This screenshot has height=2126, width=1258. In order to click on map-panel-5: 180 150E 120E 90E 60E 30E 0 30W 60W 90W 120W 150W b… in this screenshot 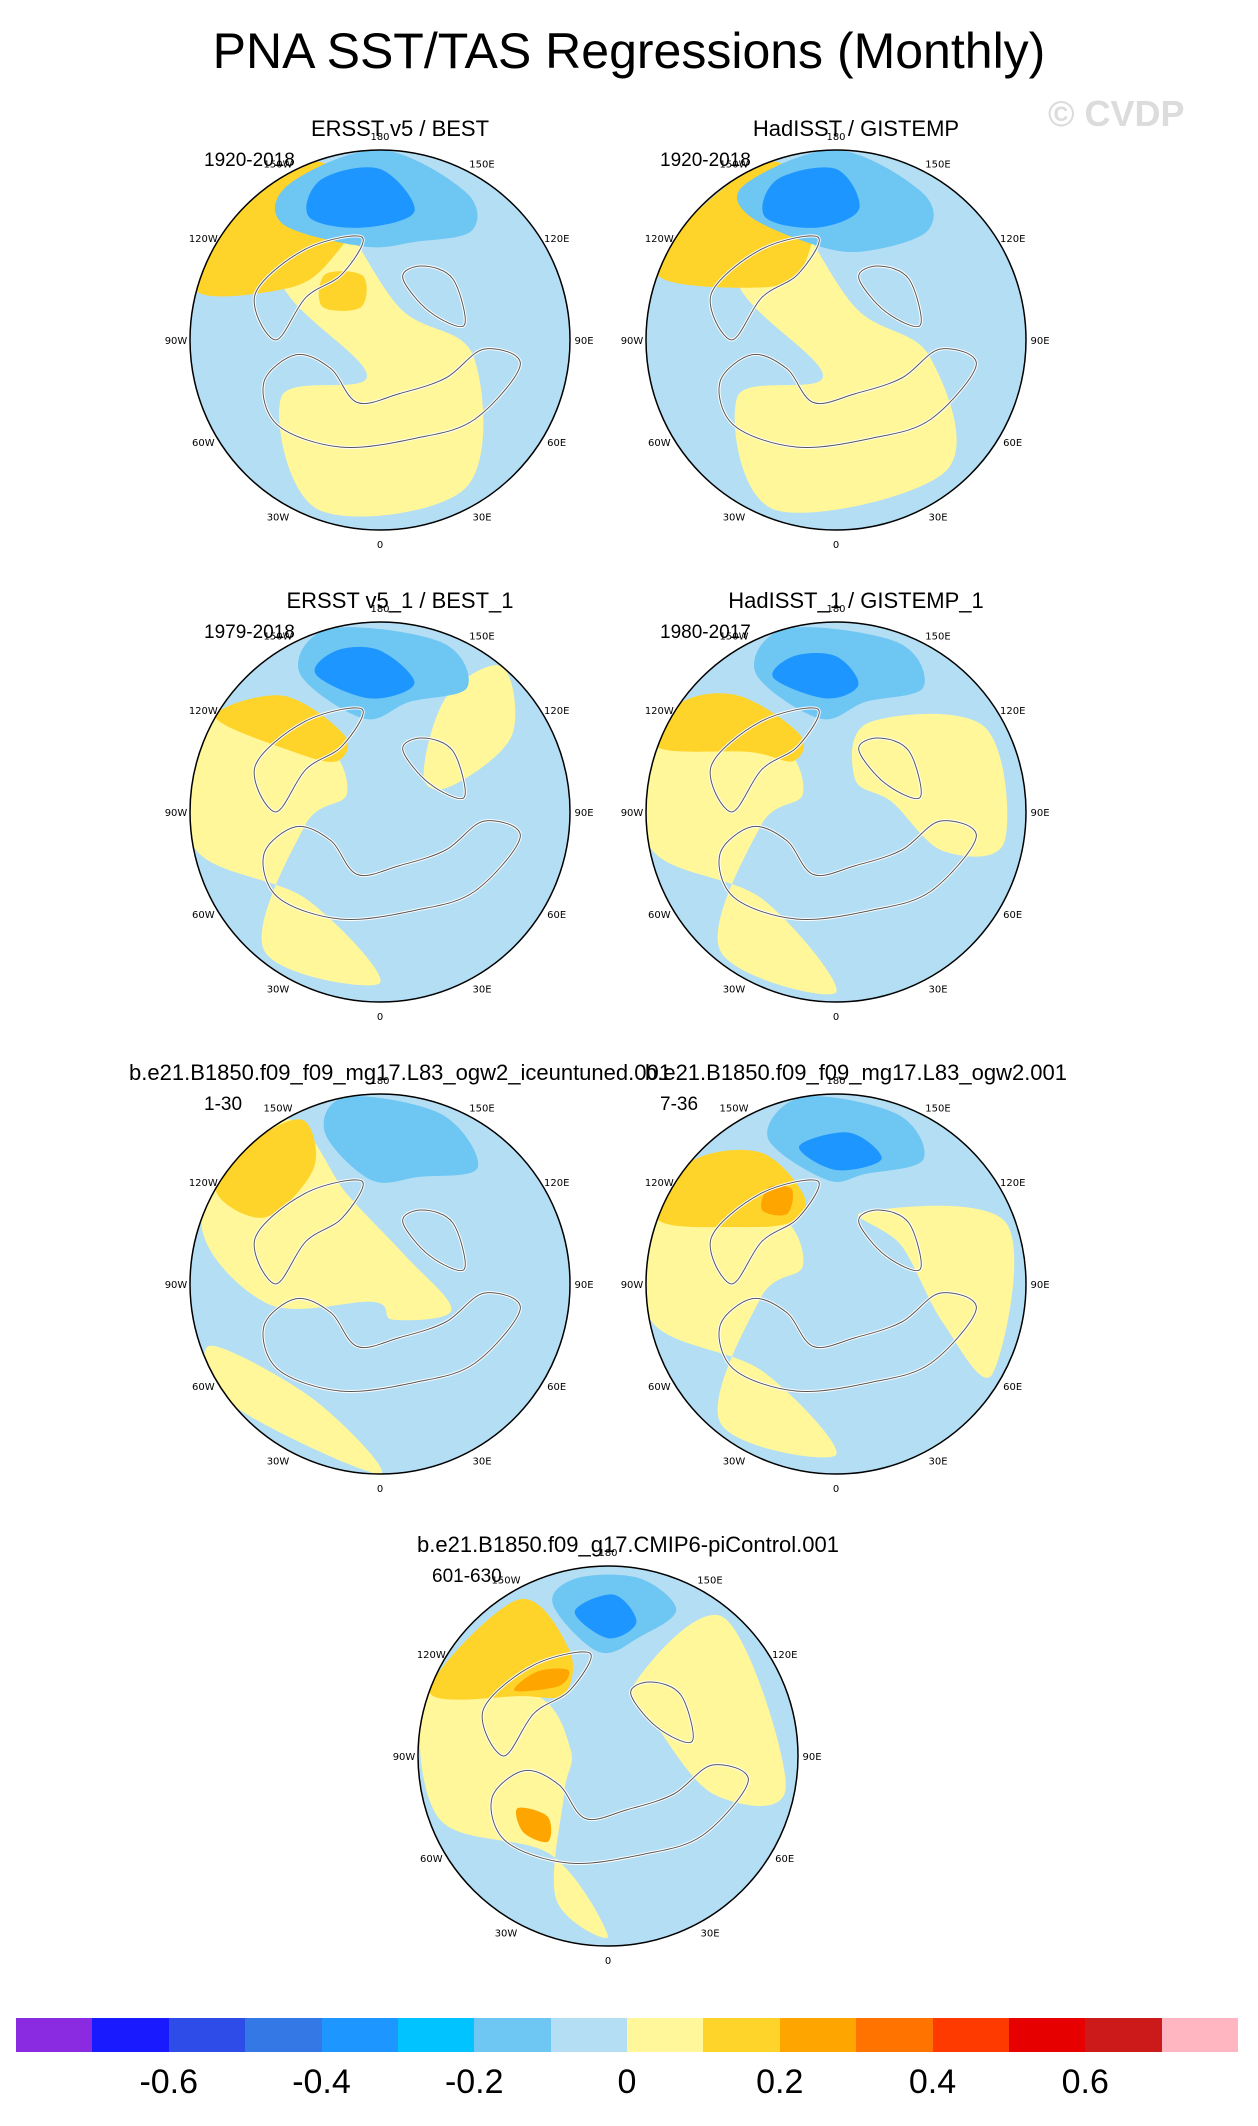, I will do `click(400, 1277)`.